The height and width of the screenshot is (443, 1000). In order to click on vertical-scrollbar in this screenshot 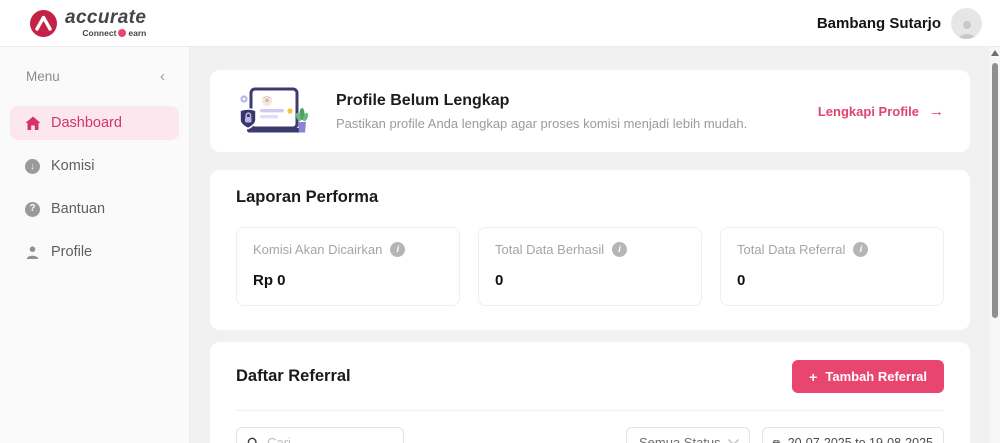, I will do `click(995, 245)`.